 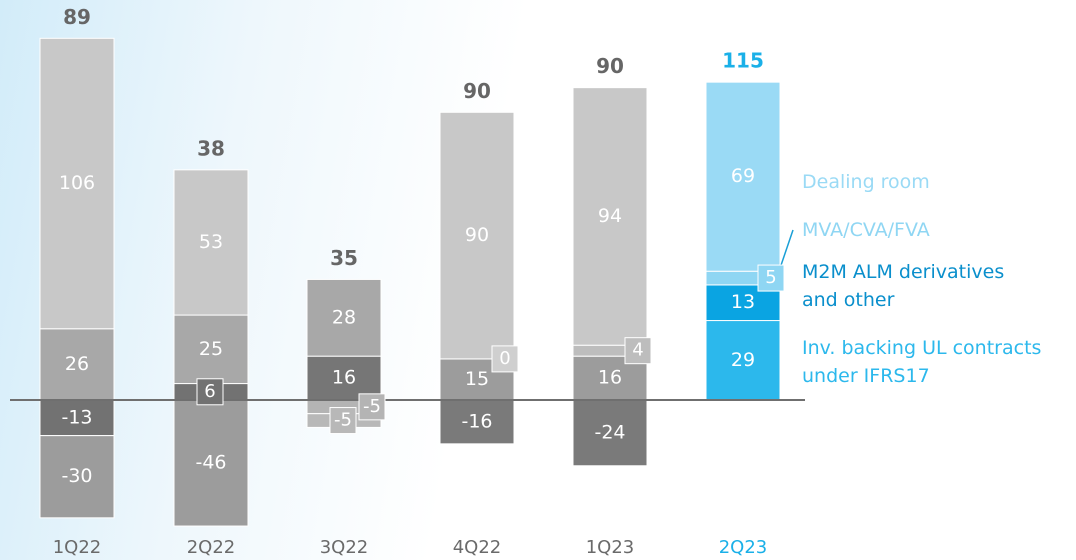 I want to click on value-label: 53, so click(x=211, y=242).